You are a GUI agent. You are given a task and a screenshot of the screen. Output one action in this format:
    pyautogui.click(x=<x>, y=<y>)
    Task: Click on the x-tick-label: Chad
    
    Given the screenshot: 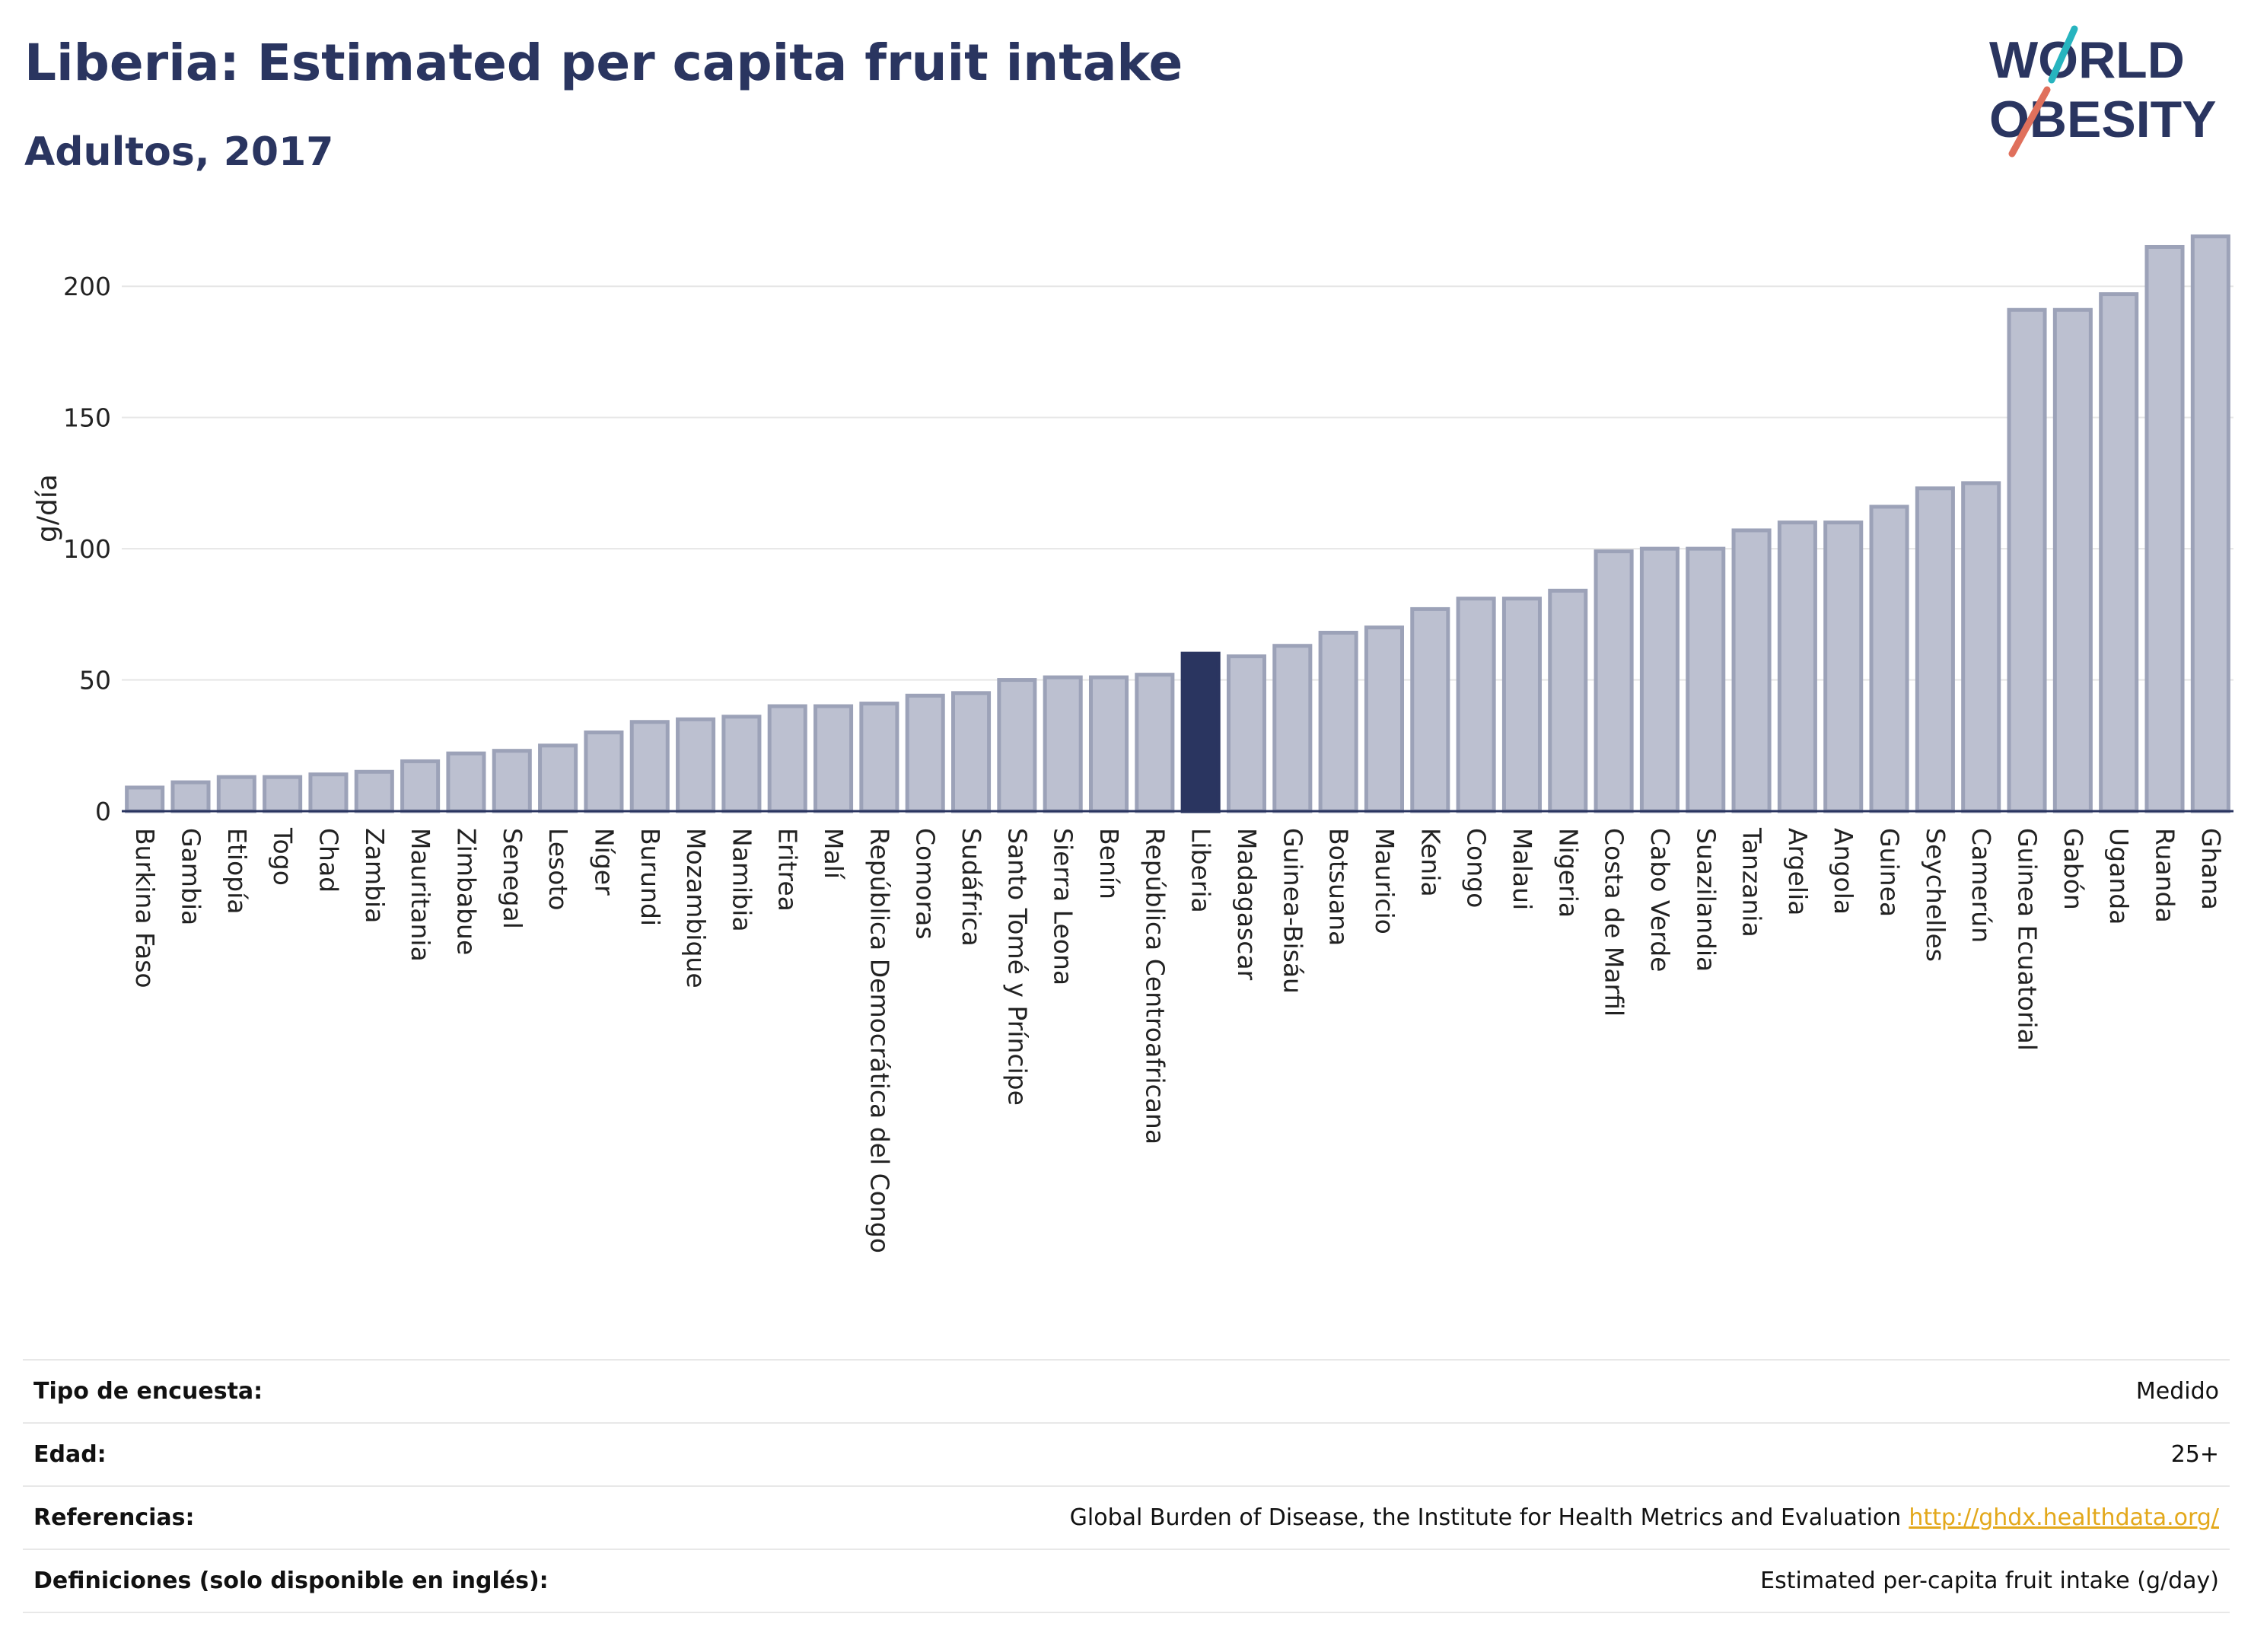 What is the action you would take?
    pyautogui.click(x=328, y=860)
    